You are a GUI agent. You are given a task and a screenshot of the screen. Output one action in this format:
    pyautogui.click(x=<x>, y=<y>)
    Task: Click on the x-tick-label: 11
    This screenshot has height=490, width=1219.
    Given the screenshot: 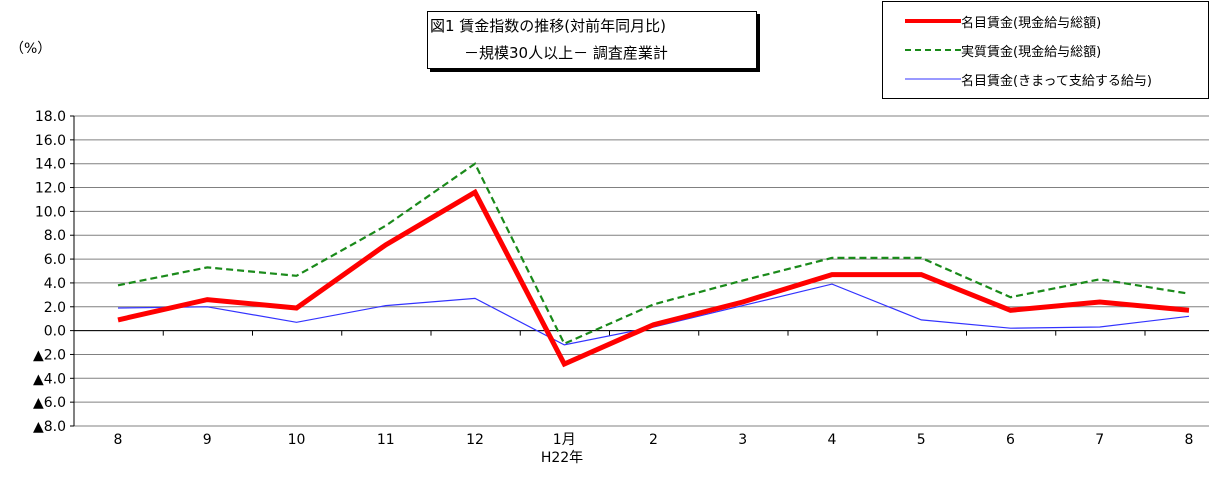 What is the action you would take?
    pyautogui.click(x=386, y=440)
    